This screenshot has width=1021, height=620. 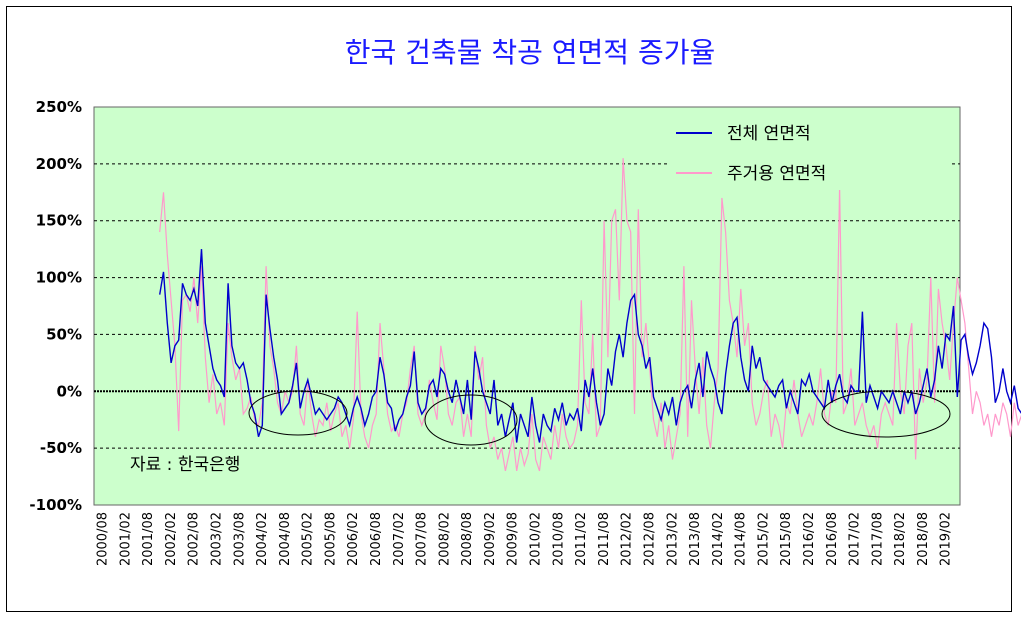 I want to click on legend-label-residential: 주거용 연면적, so click(x=776, y=174).